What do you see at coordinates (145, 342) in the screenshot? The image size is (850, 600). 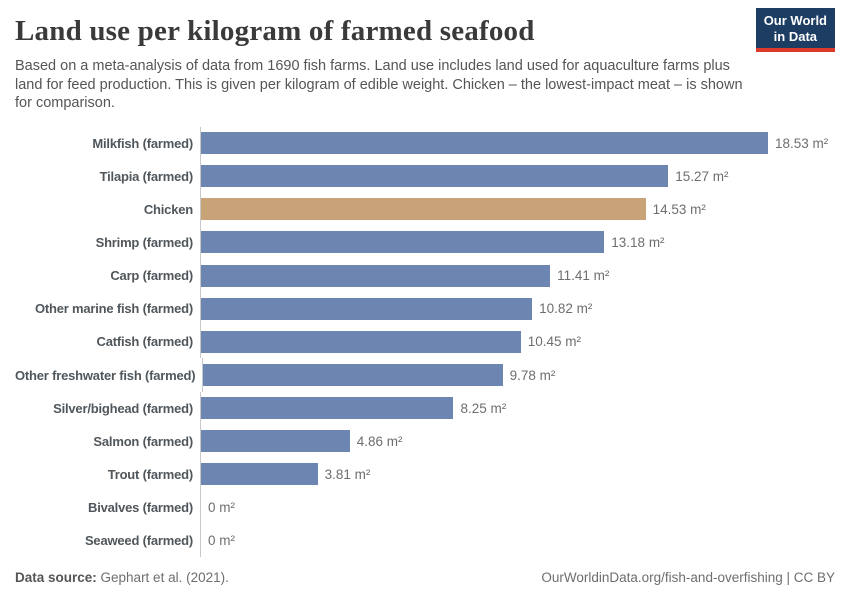 I see `row-label: Catfish (farmed)` at bounding box center [145, 342].